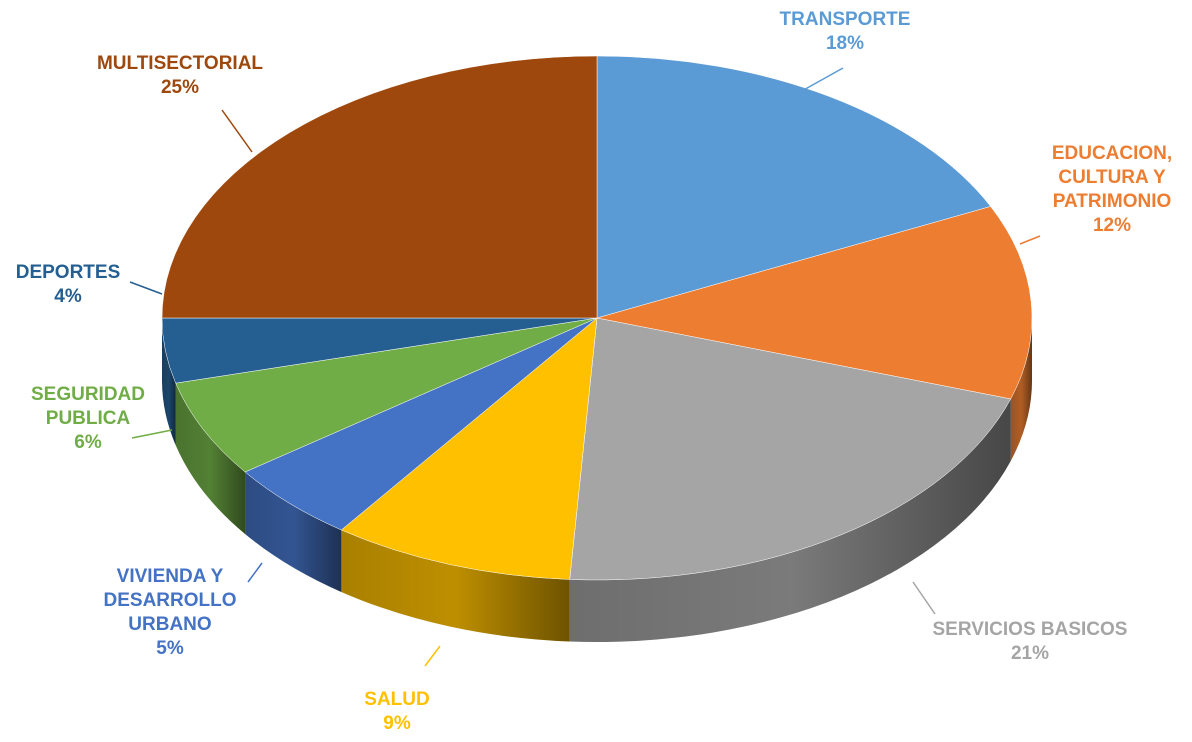  I want to click on value-label: 9%, so click(397, 723).